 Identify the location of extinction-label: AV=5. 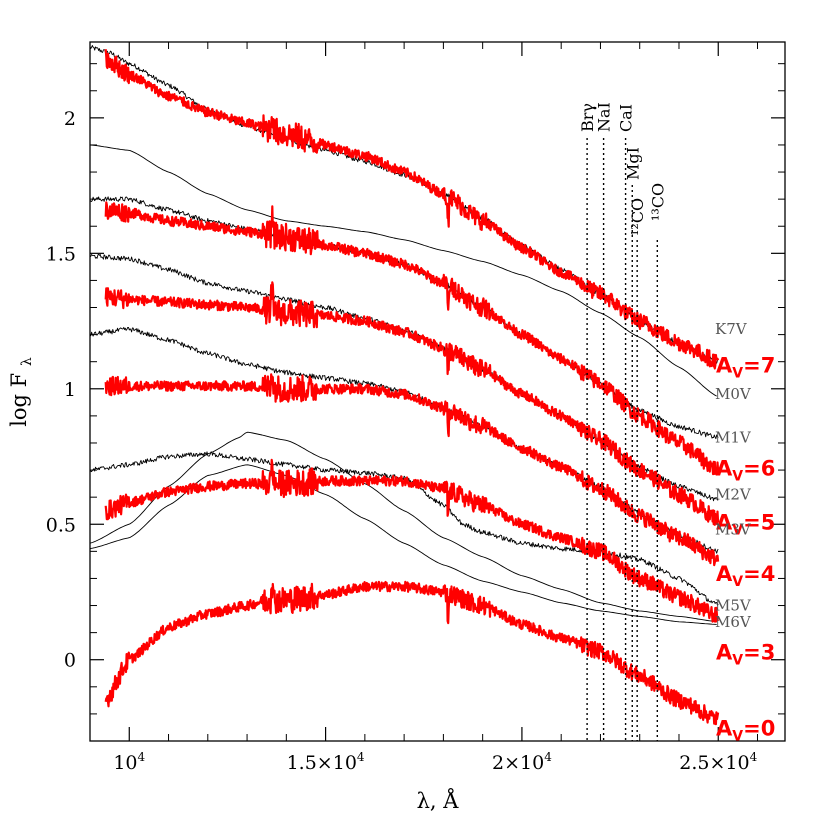
(745, 525).